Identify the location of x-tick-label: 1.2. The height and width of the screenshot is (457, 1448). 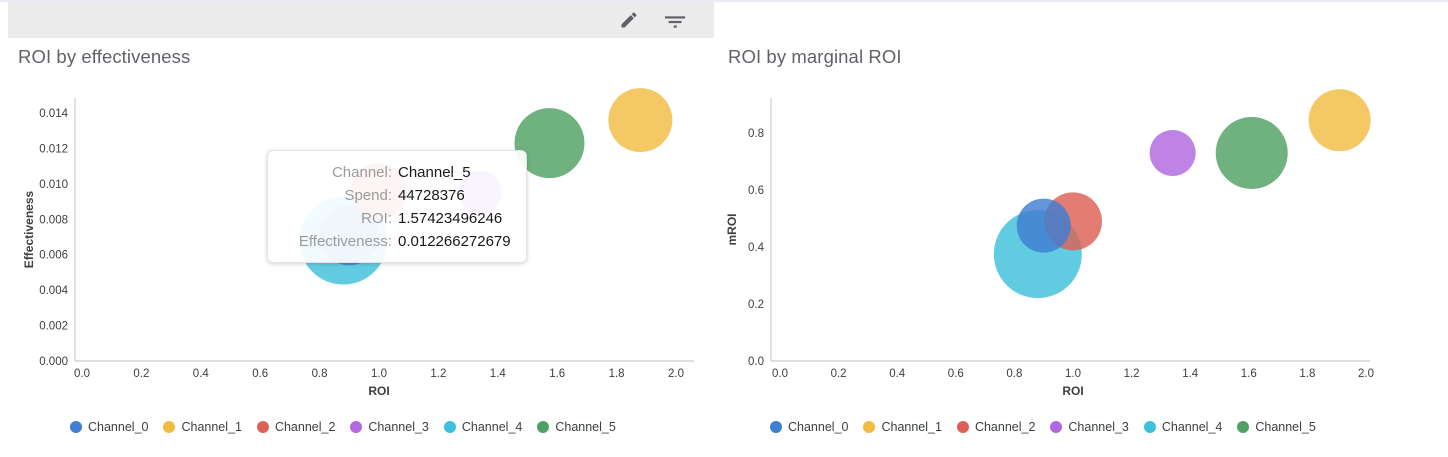
(438, 374).